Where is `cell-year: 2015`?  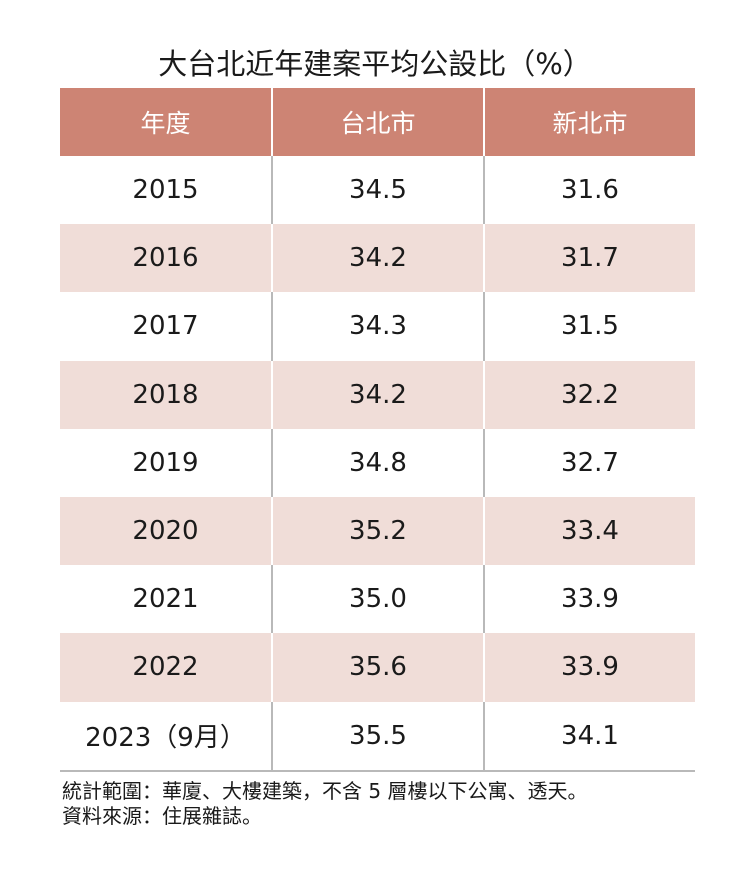 cell-year: 2015 is located at coordinates (166, 190).